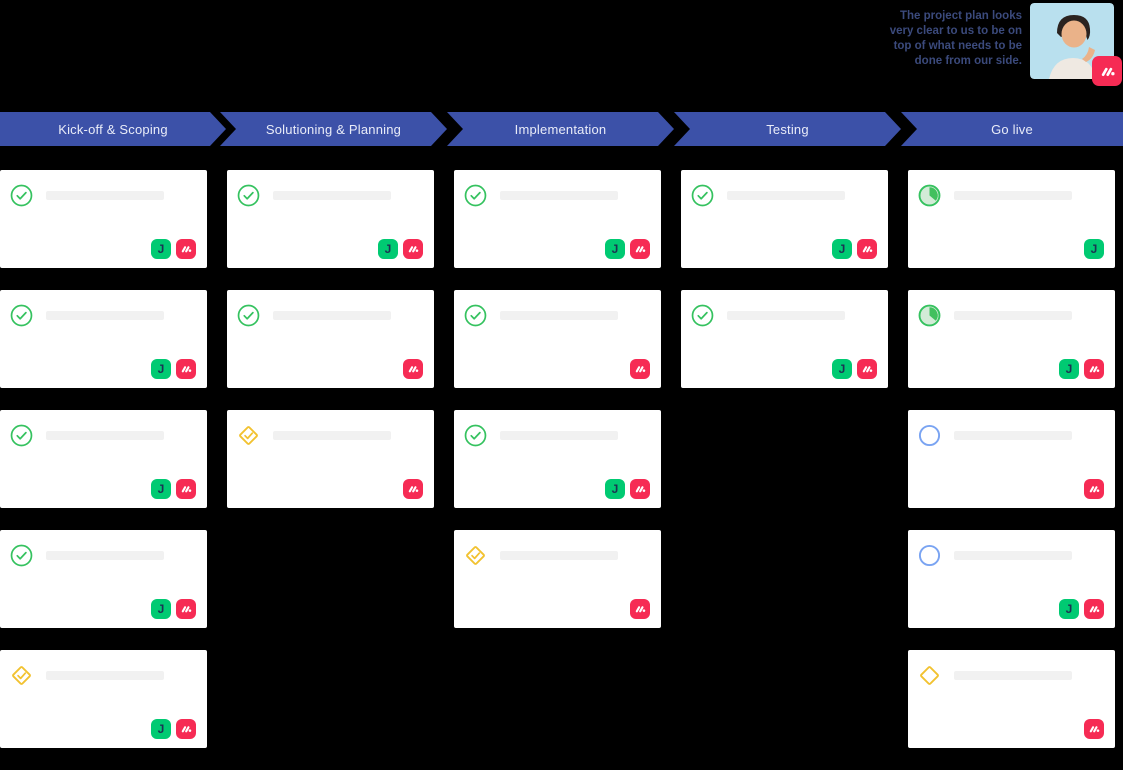 The image size is (1123, 770). What do you see at coordinates (560, 129) in the screenshot?
I see `phase-segment-implementation: Implementation` at bounding box center [560, 129].